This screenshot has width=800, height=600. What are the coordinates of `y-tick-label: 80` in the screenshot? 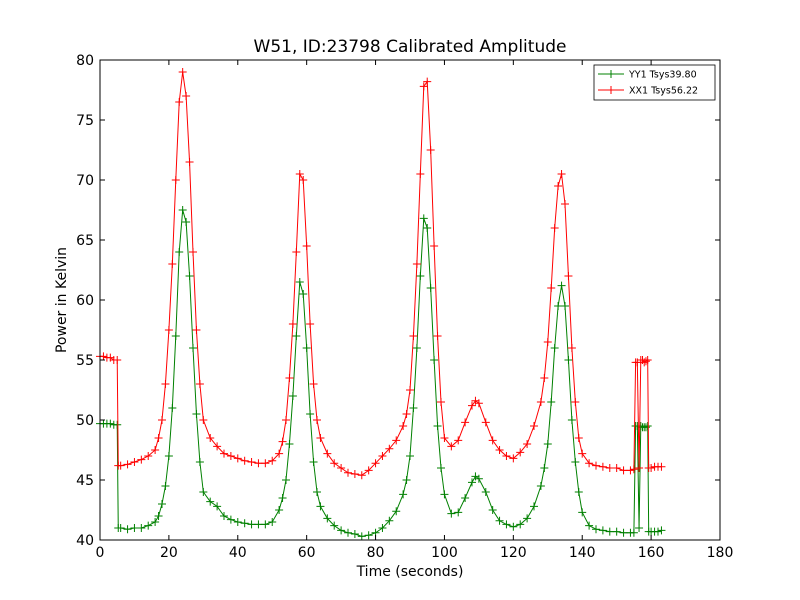 It's located at (85, 61).